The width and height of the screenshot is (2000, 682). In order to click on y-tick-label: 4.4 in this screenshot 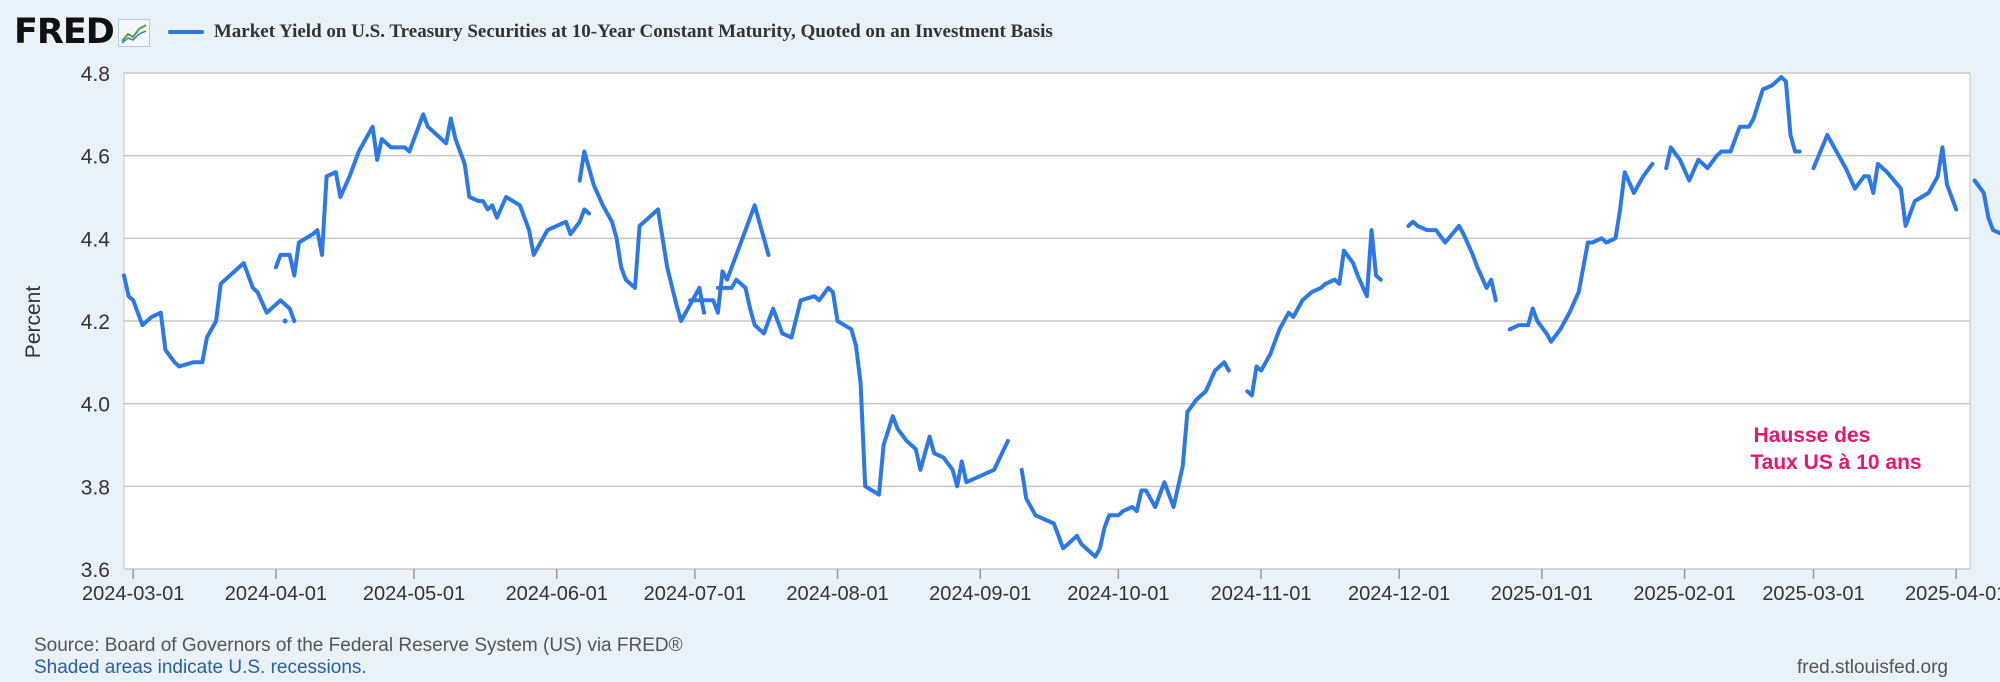, I will do `click(96, 239)`.